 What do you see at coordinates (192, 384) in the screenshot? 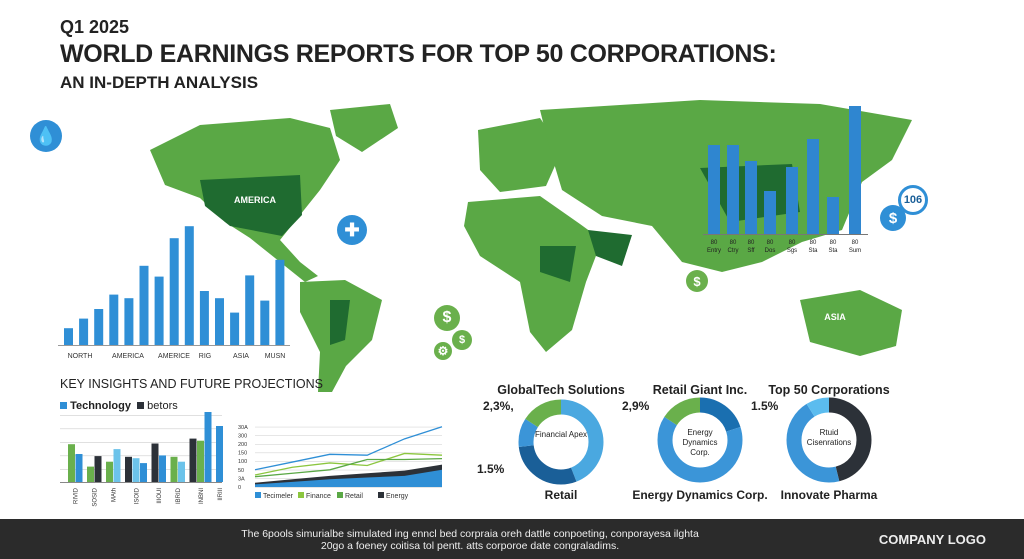
I see `insights-heading: KEY INSIGHTS AND FUTURE PROJECTIONS` at bounding box center [192, 384].